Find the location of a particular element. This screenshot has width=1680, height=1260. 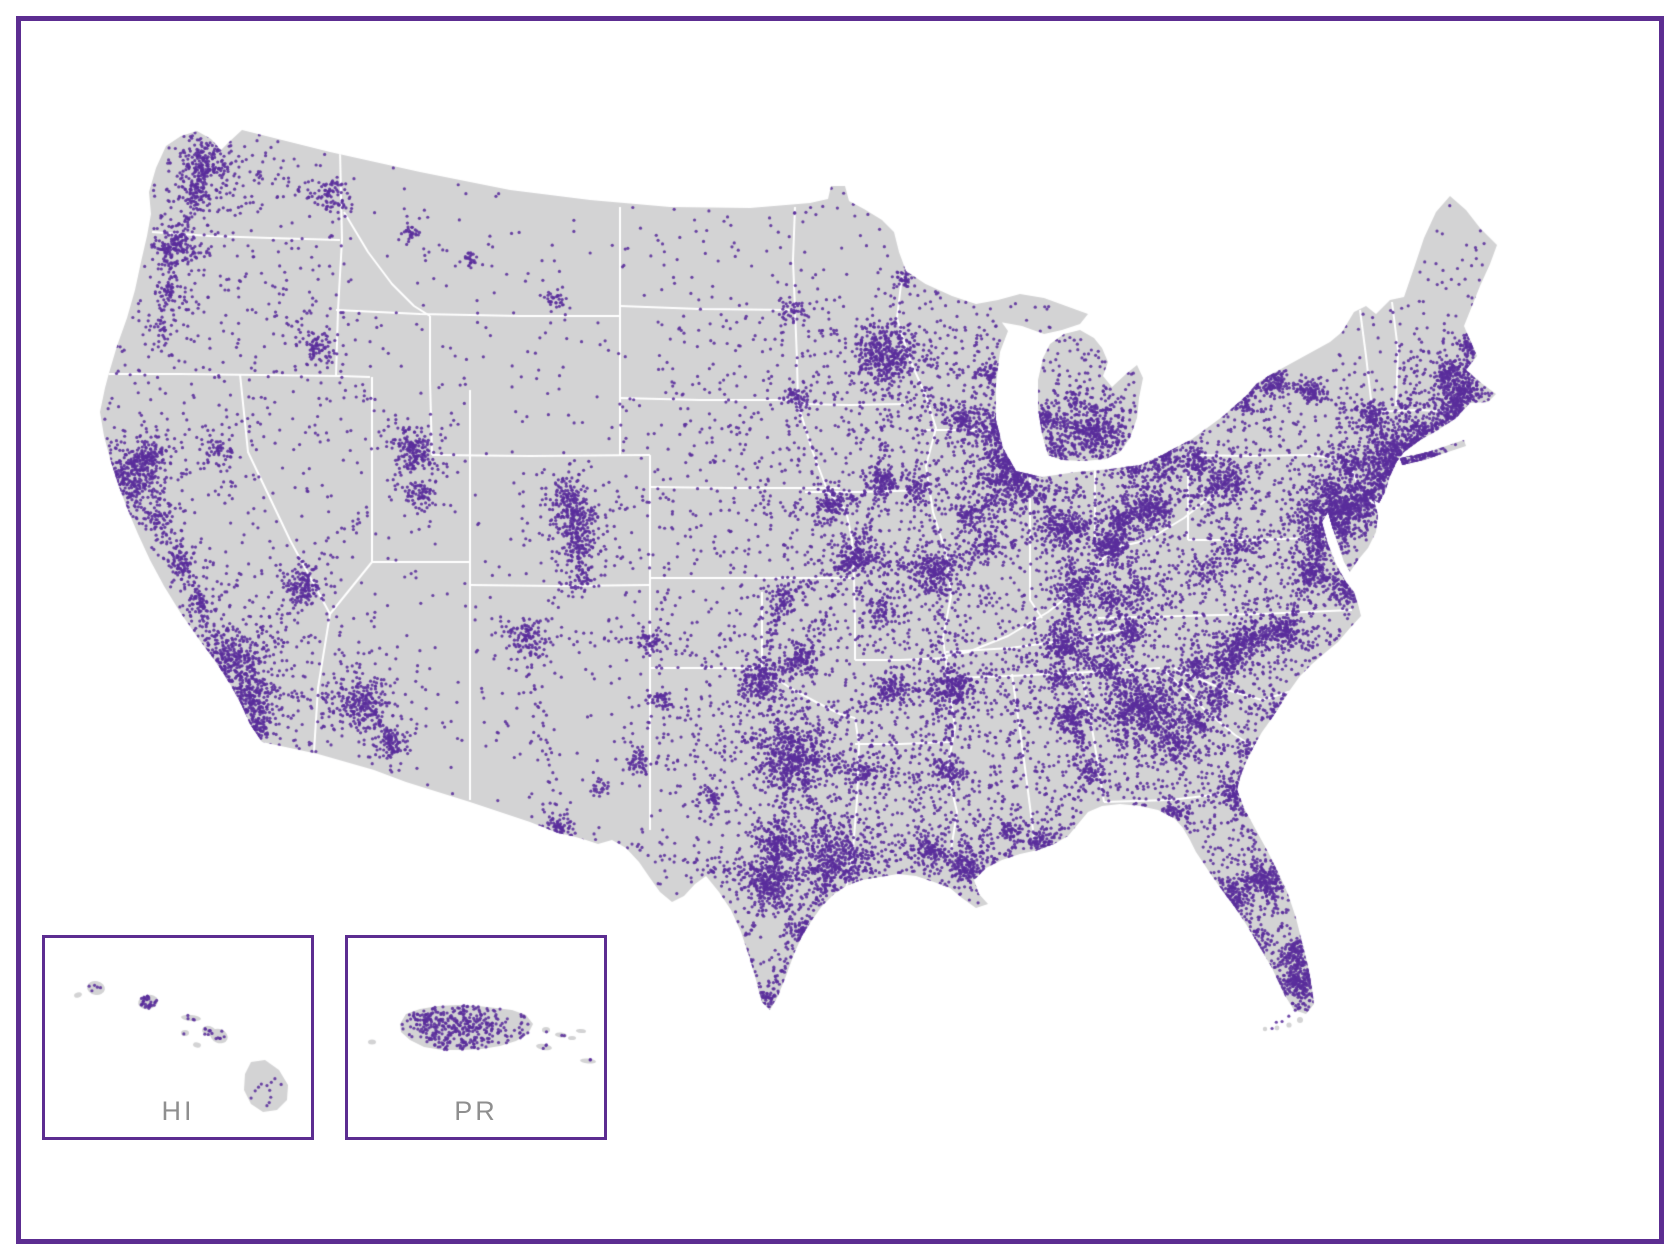

hawaii-inset: HI is located at coordinates (178, 1037).